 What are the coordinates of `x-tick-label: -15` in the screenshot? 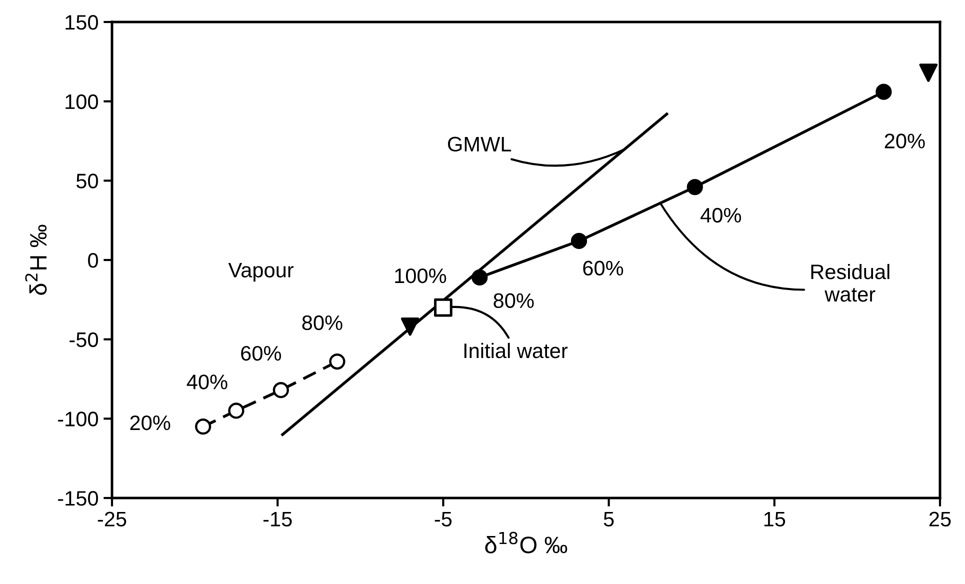 It's located at (277, 519).